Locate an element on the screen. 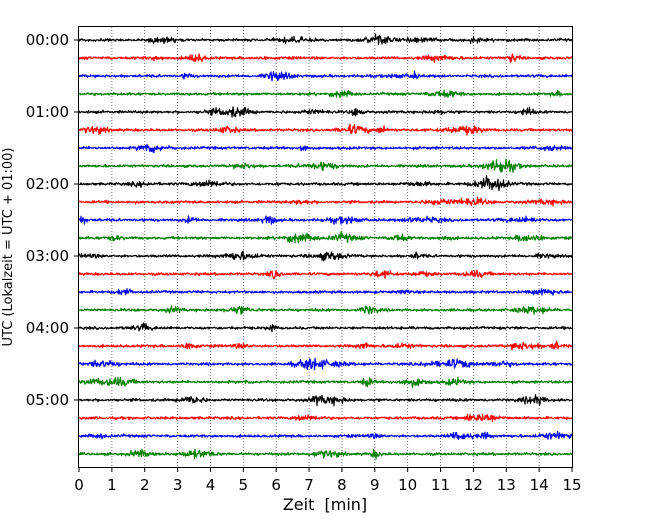 This screenshot has height=520, width=650. x-axis-label: Zeit [min] is located at coordinates (325, 504).